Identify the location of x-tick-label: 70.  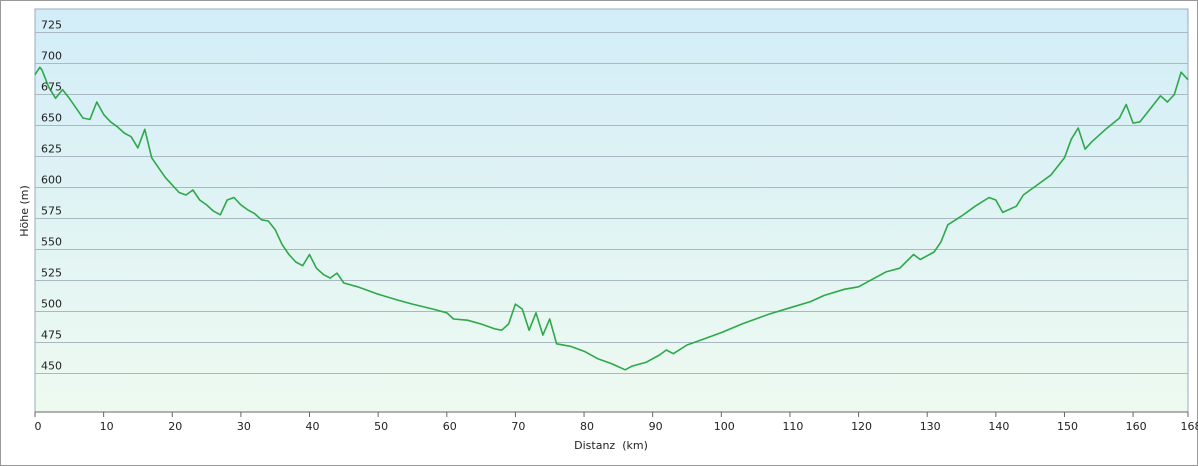
(518, 426).